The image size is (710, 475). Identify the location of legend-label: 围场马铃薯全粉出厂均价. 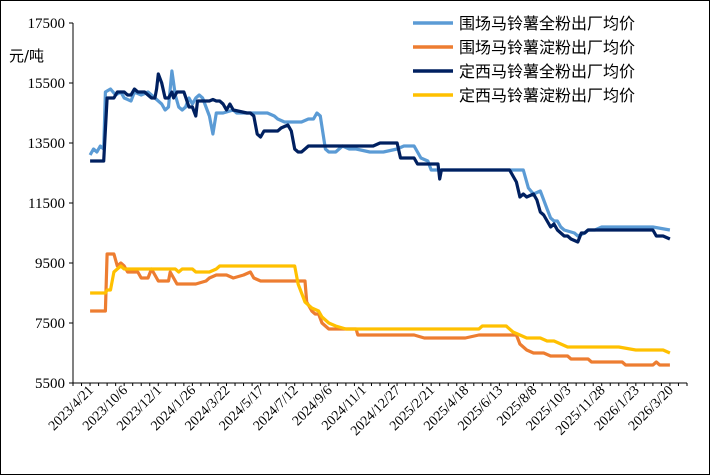
(547, 23).